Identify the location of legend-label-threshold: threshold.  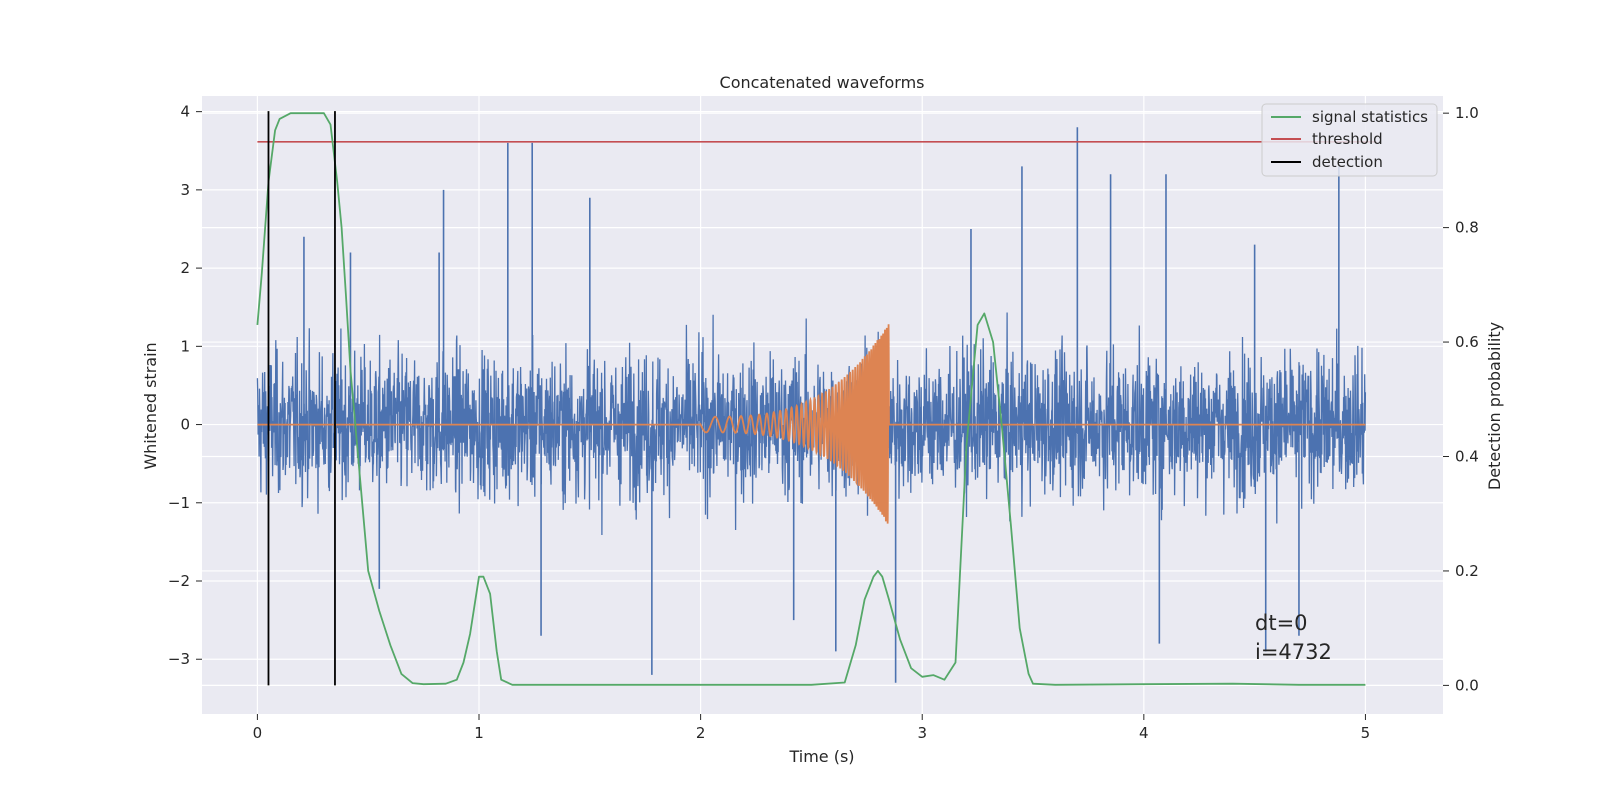
(1347, 139).